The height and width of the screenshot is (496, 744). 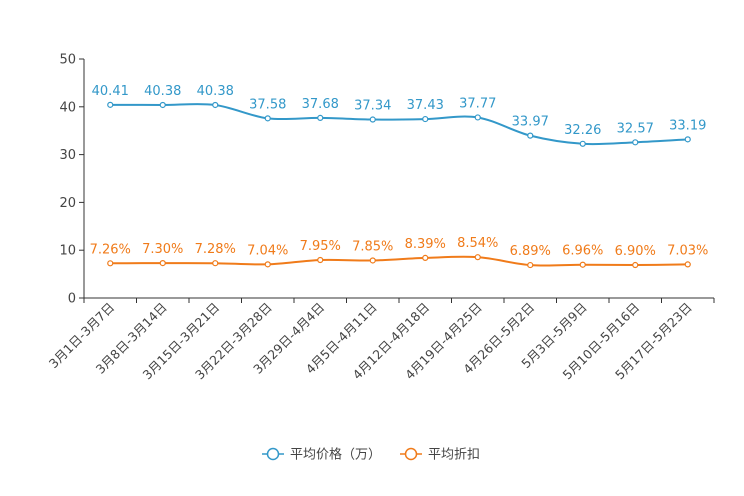 What do you see at coordinates (687, 250) in the screenshot?
I see `data-label: 7.03%` at bounding box center [687, 250].